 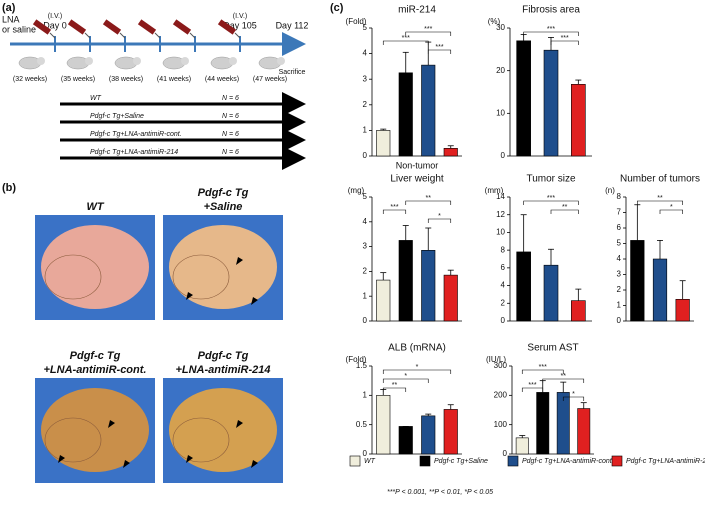 I want to click on y-tick-label: 1.5, so click(x=362, y=365).